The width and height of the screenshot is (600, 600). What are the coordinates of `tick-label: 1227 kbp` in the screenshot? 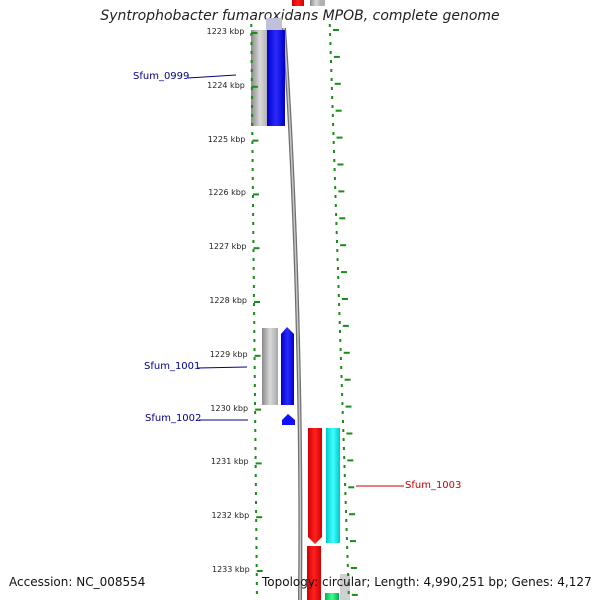 It's located at (227, 247).